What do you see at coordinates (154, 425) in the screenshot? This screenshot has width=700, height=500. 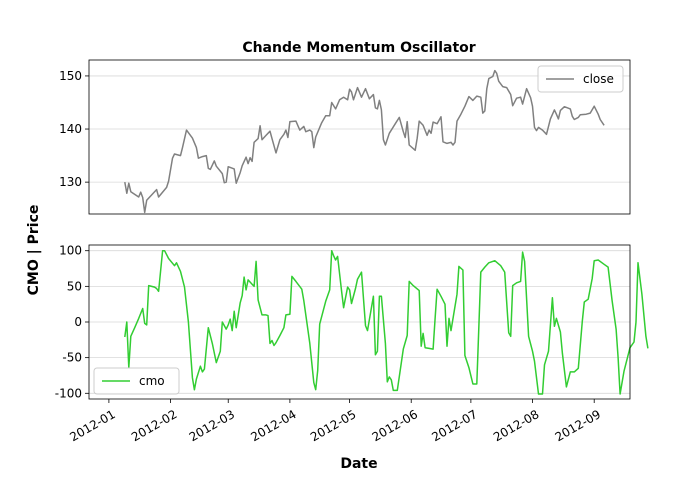 I see `x-tick-label: 2012-02` at bounding box center [154, 425].